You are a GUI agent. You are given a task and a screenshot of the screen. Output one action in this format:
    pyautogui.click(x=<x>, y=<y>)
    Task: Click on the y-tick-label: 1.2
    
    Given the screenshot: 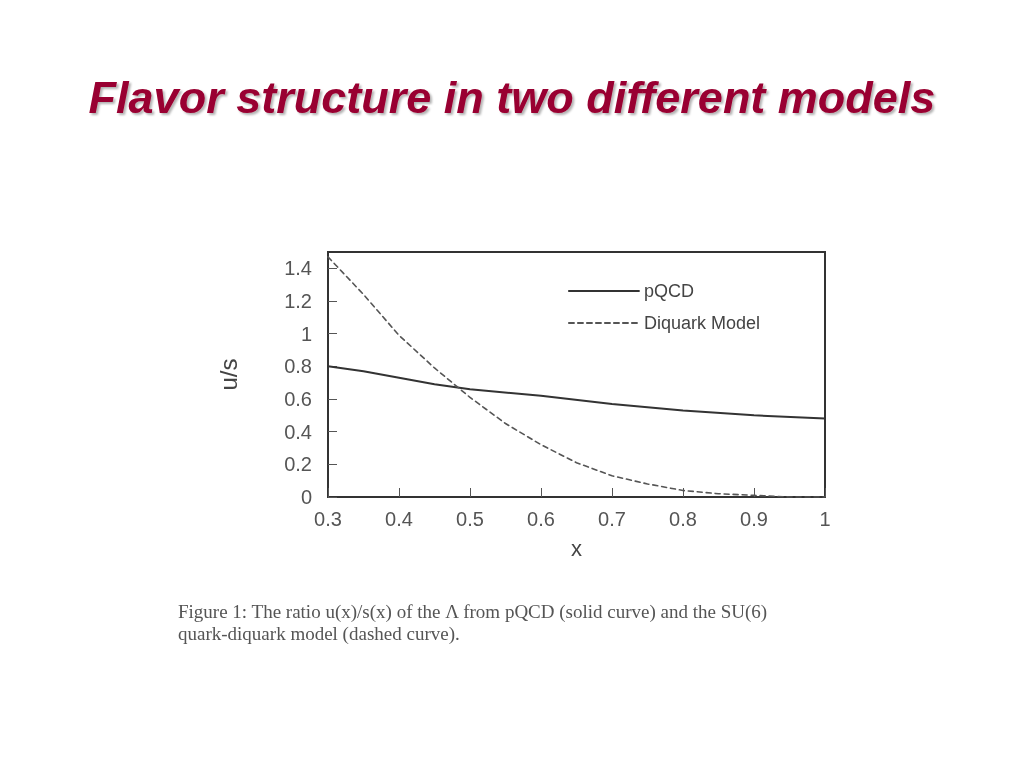 What is the action you would take?
    pyautogui.click(x=298, y=301)
    